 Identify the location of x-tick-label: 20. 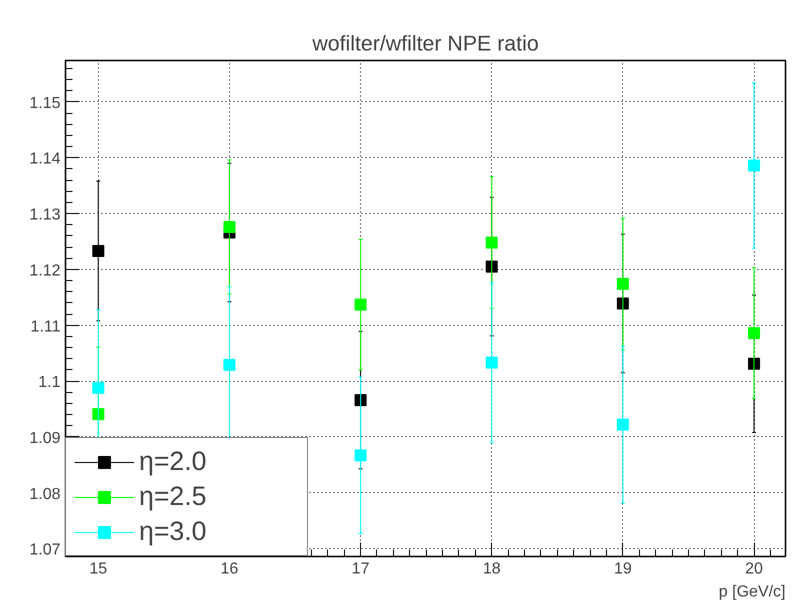
(754, 569).